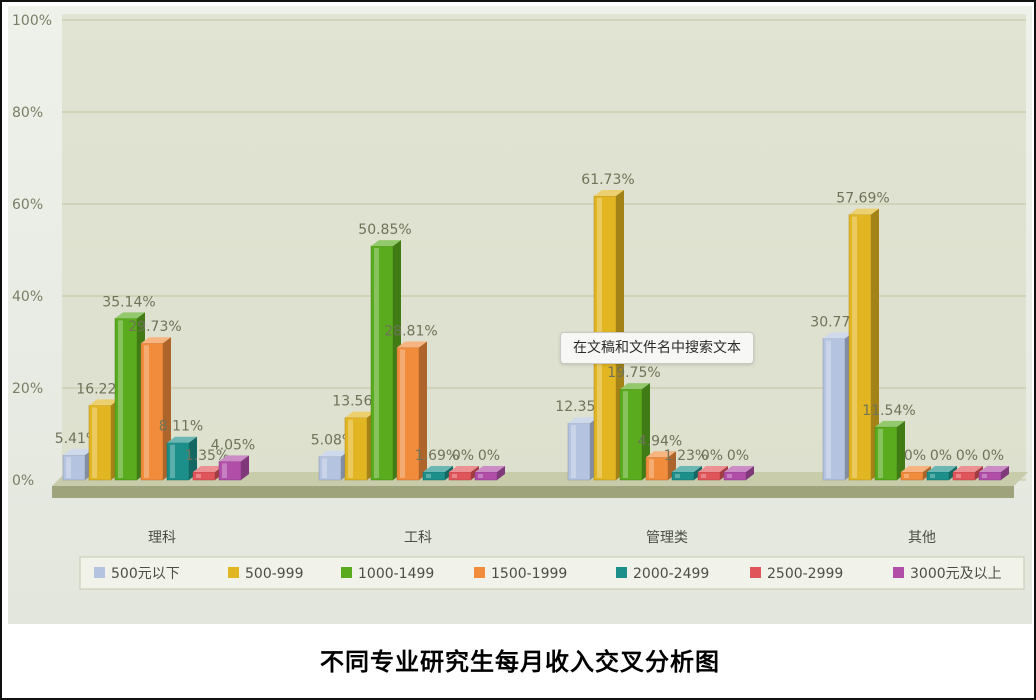  Describe the element at coordinates (956, 574) in the screenshot. I see `legend-entry: 3000元及以上` at that location.